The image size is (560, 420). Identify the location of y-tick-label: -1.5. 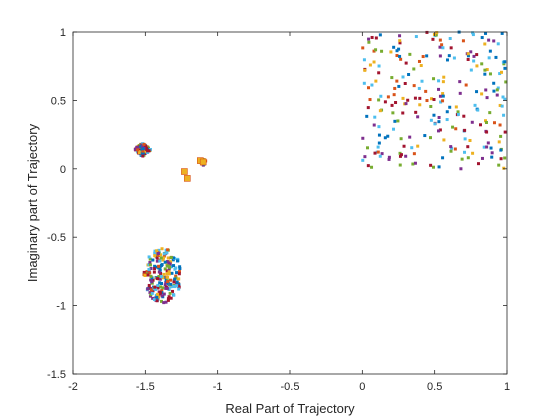
(56, 375).